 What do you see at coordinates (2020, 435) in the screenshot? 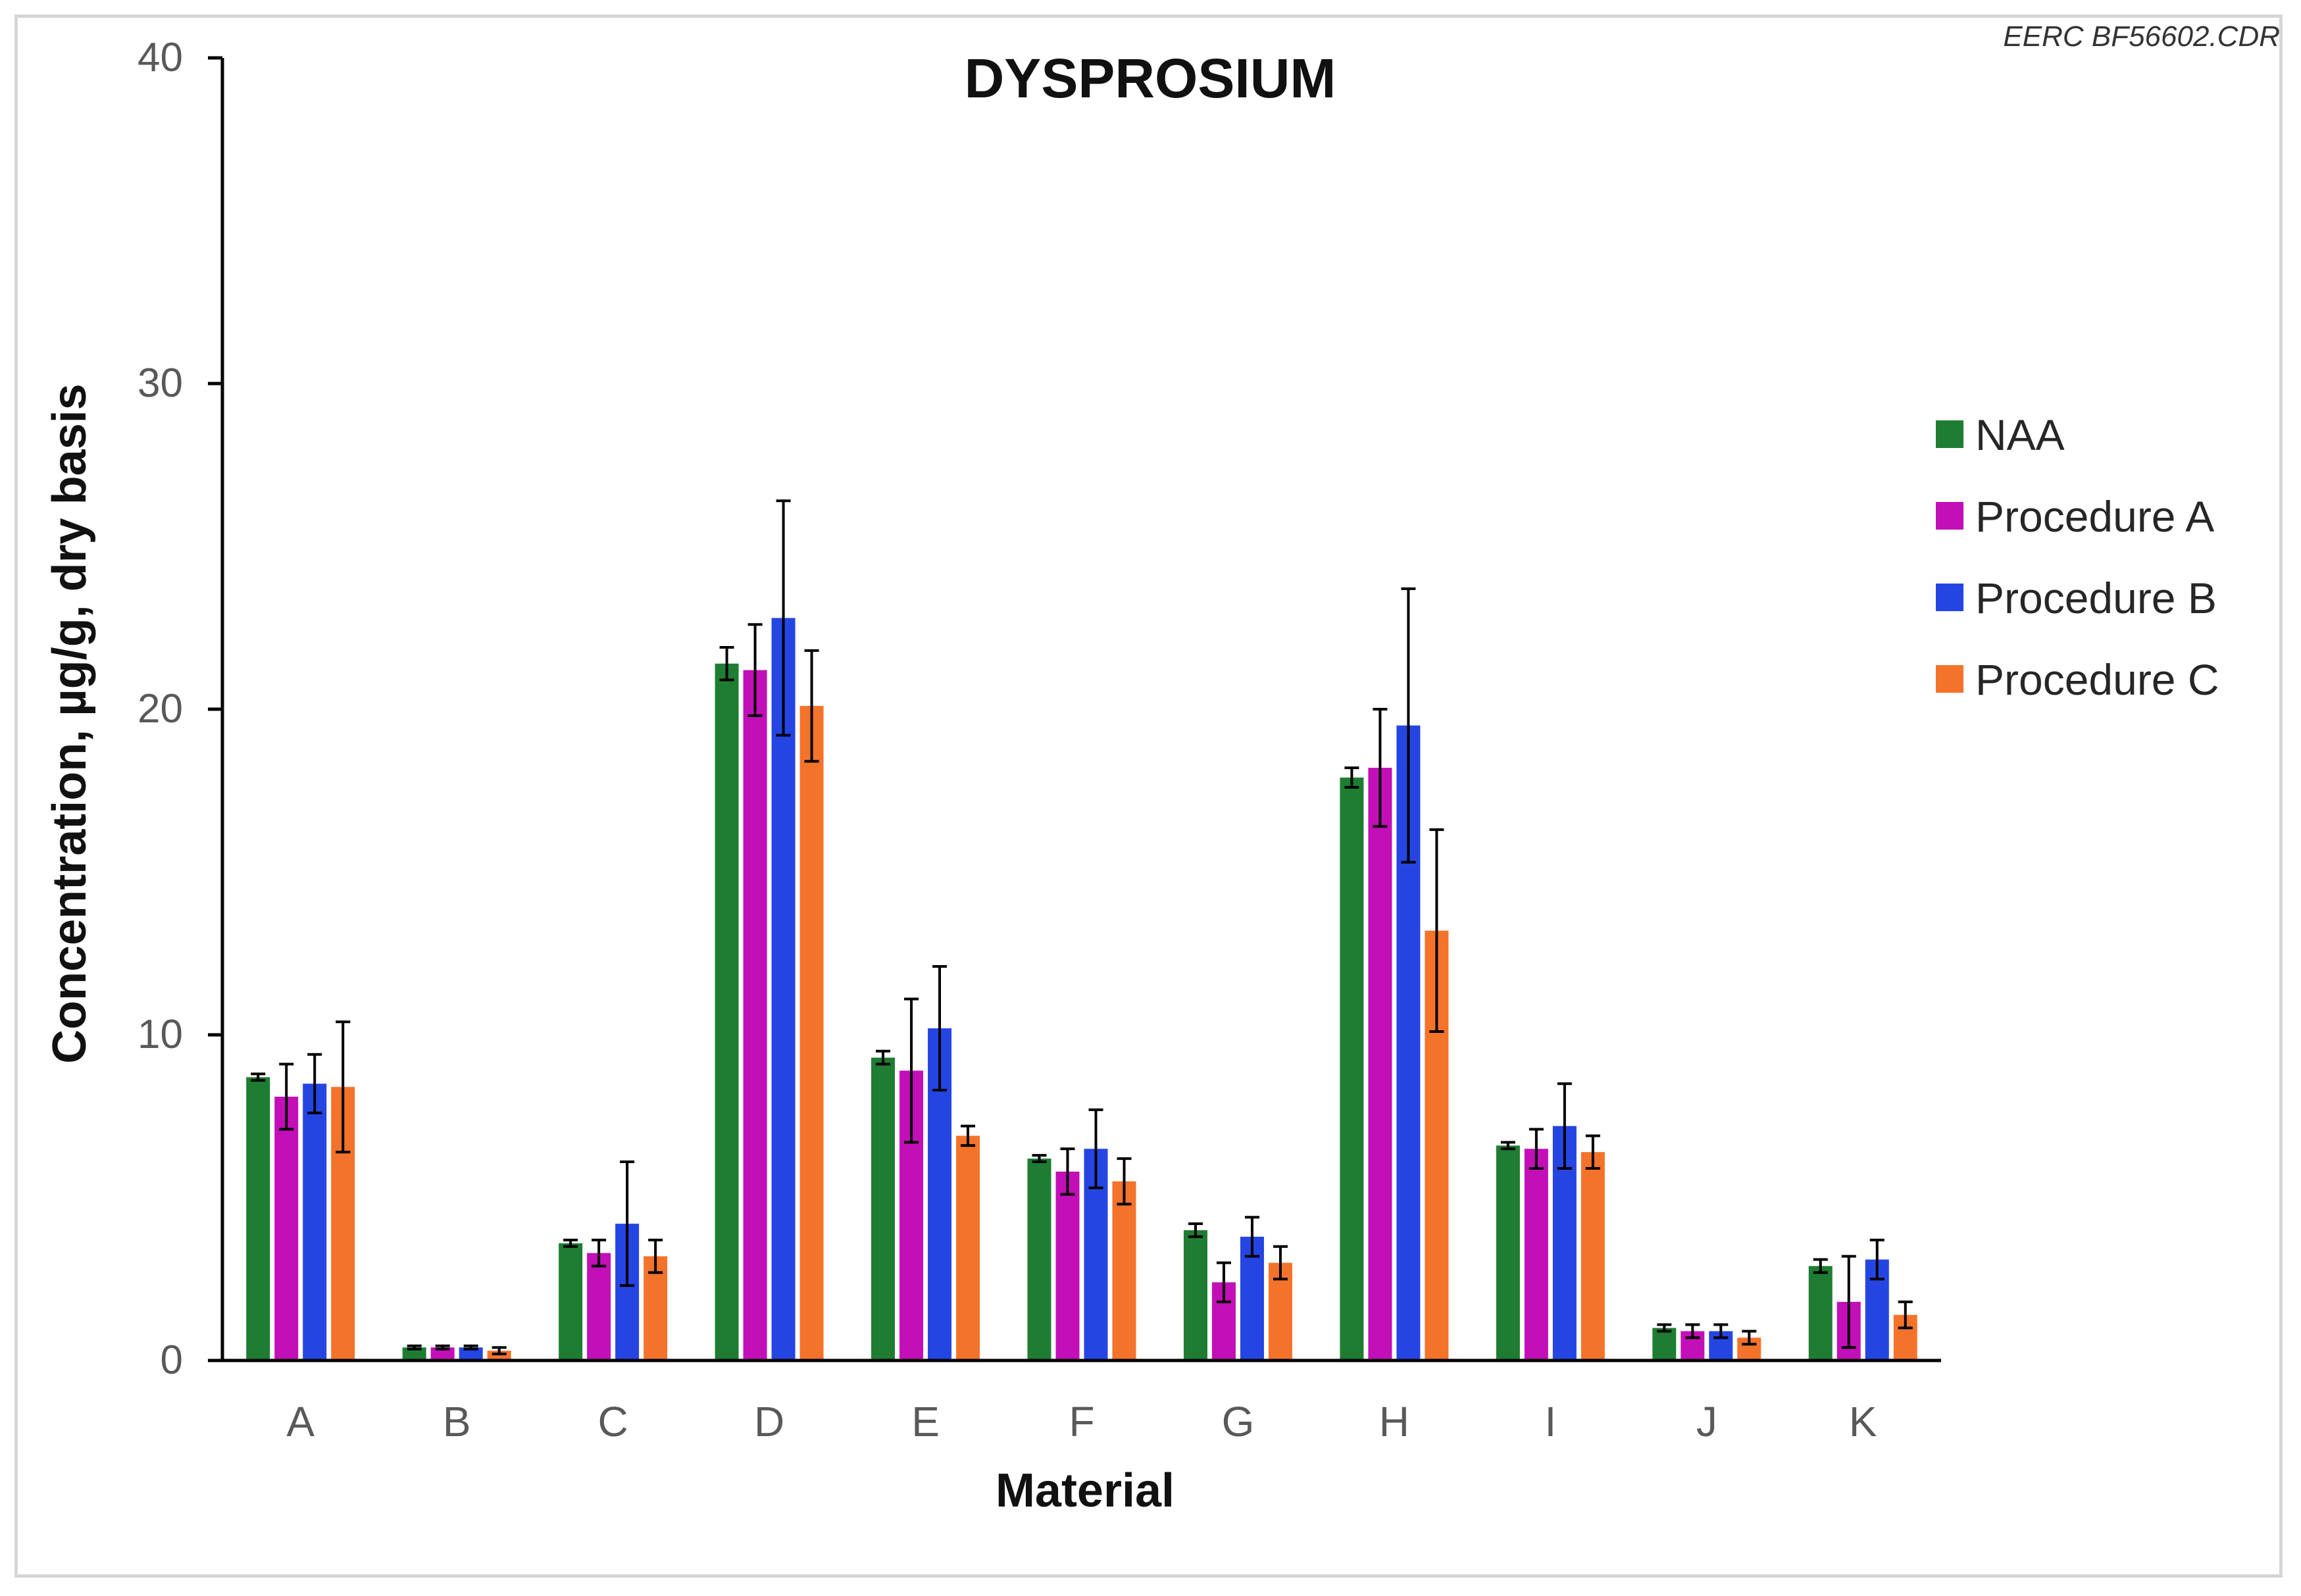
I see `legend-label-naa: NAA` at bounding box center [2020, 435].